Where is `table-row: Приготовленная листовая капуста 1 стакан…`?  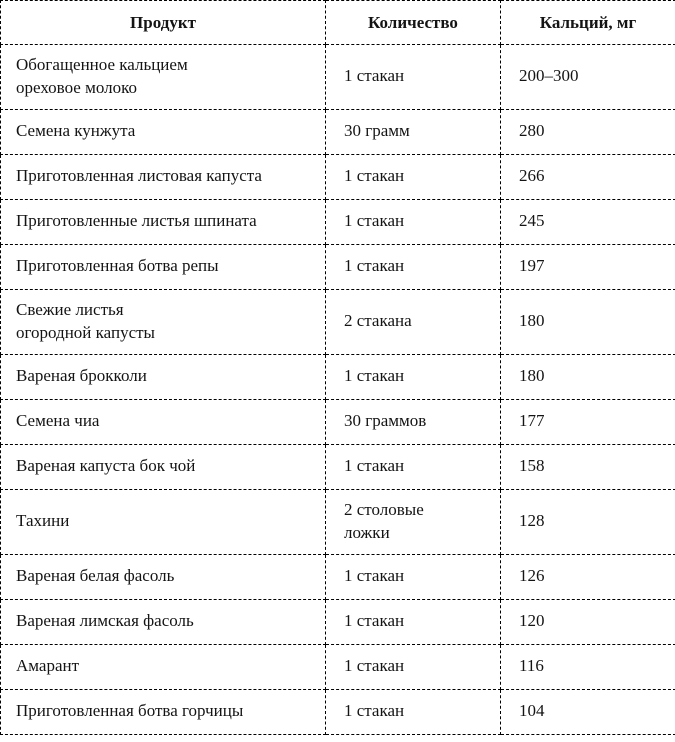 table-row: Приготовленная листовая капуста 1 стакан… is located at coordinates (337, 176).